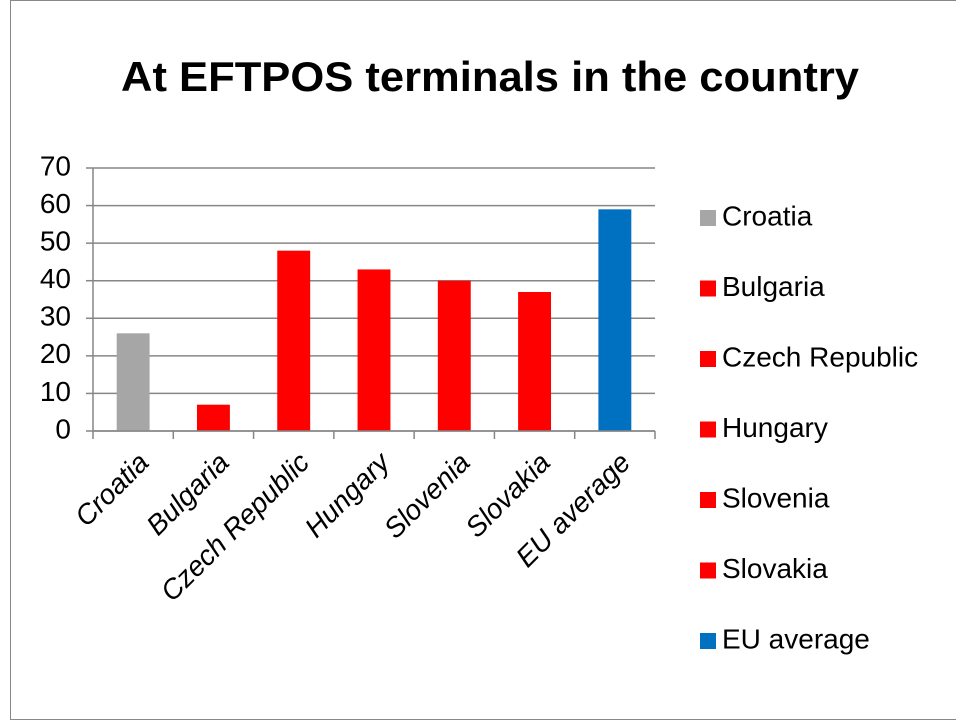 Image resolution: width=956 pixels, height=728 pixels. Describe the element at coordinates (767, 215) in the screenshot. I see `legend-label: Croatia` at that location.